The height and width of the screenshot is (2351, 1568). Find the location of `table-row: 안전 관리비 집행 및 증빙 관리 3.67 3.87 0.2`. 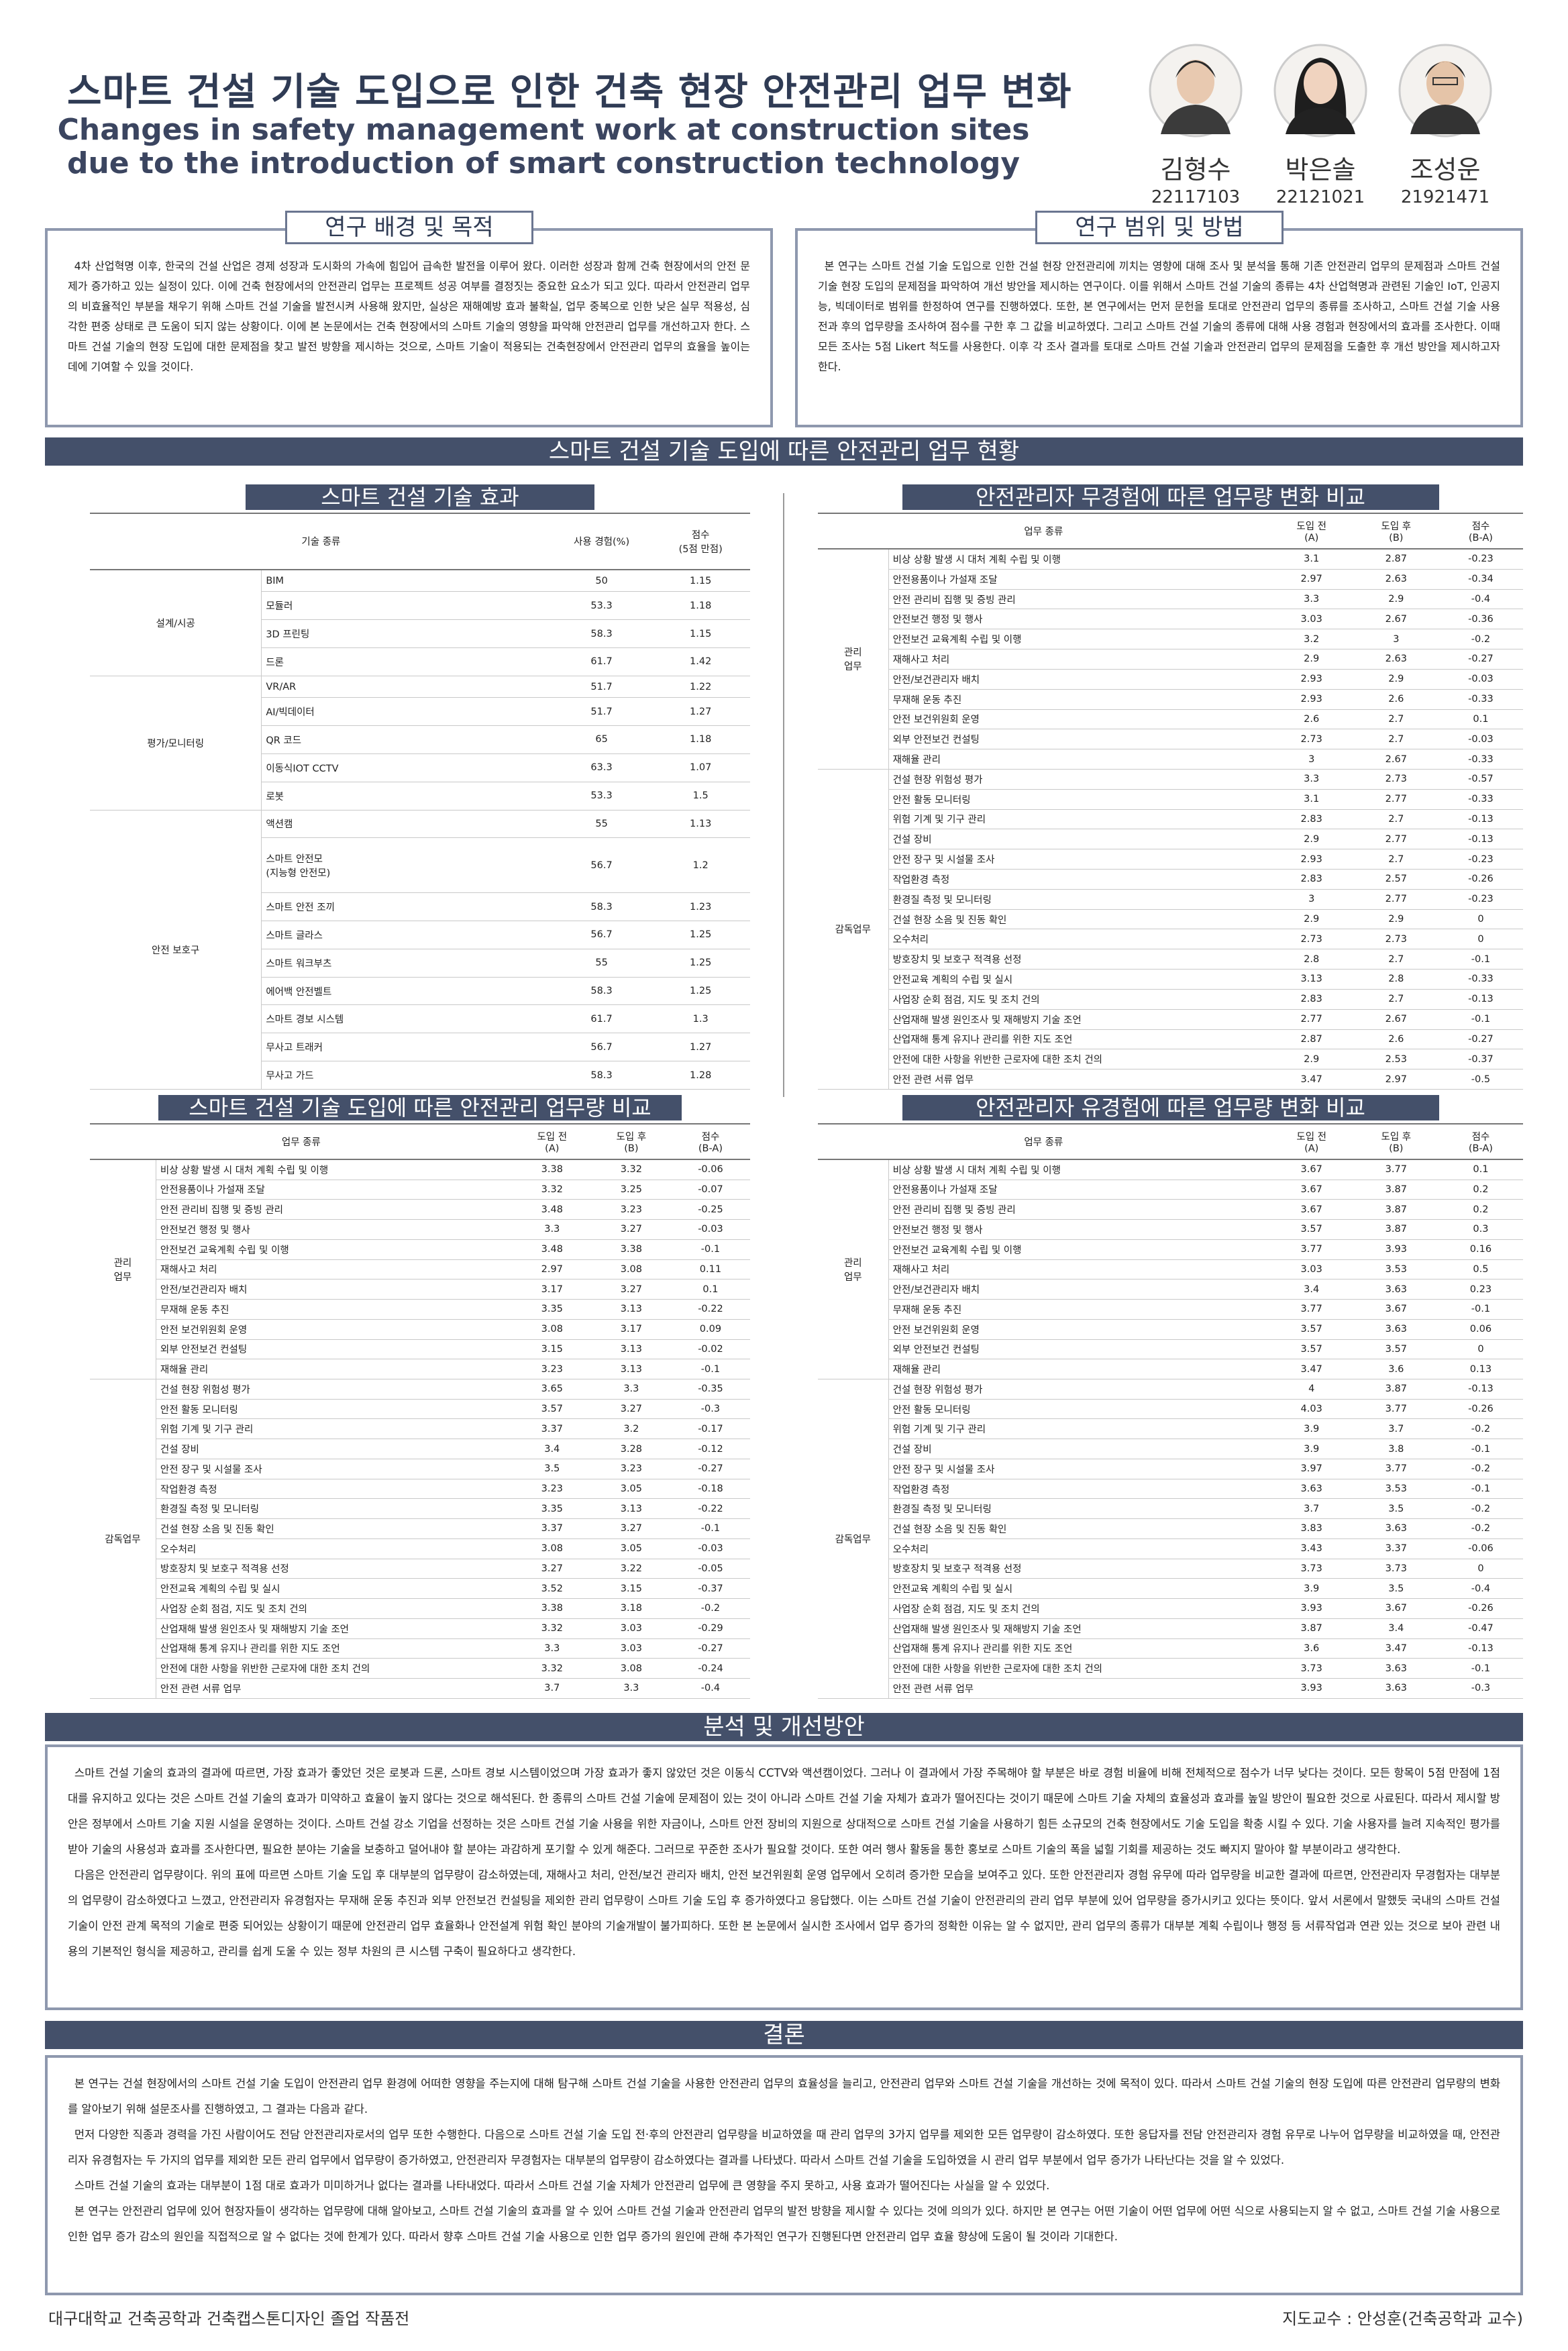

table-row: 안전 관리비 집행 및 증빙 관리 3.67 3.87 0.2 is located at coordinates (1170, 1209).